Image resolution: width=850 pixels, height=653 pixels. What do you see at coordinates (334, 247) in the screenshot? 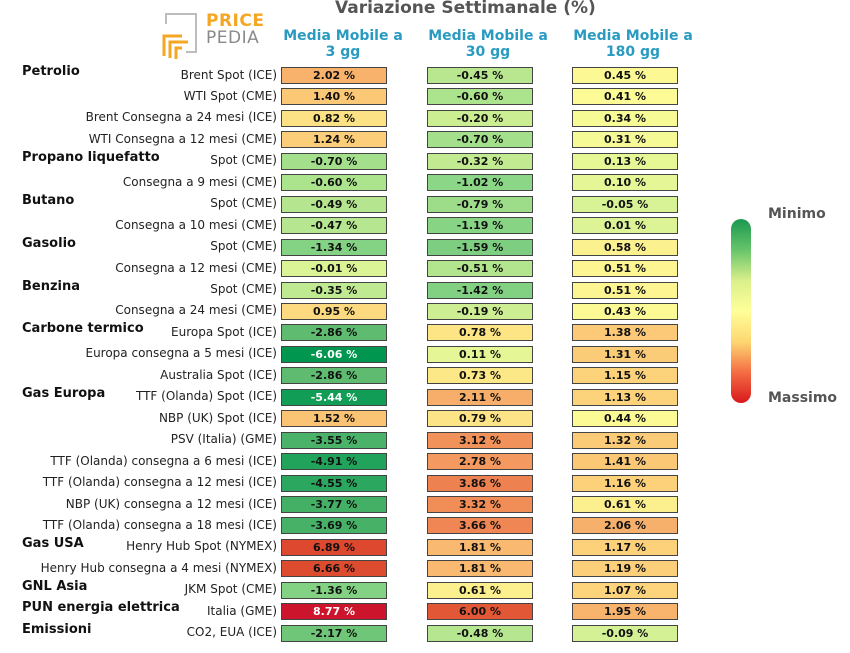
I see `heatmap-cell: -1.34 %` at bounding box center [334, 247].